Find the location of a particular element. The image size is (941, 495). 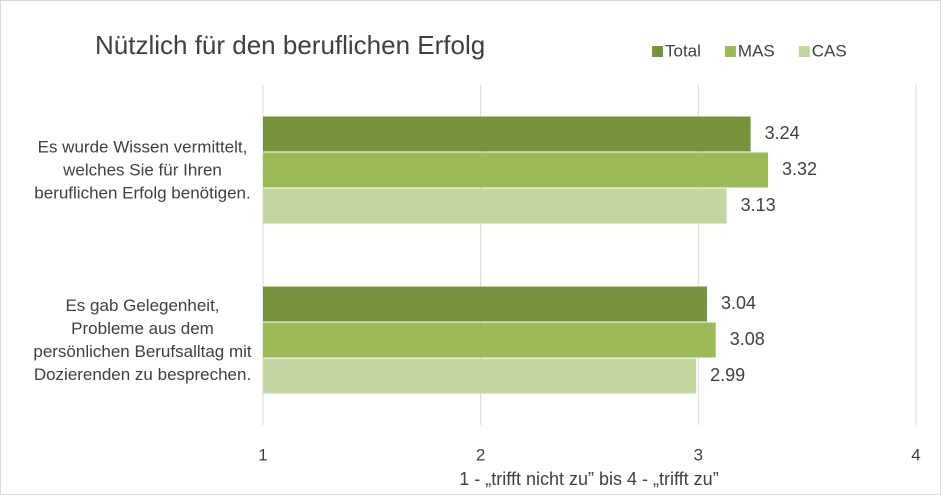

data-label: 2.99 is located at coordinates (727, 375).